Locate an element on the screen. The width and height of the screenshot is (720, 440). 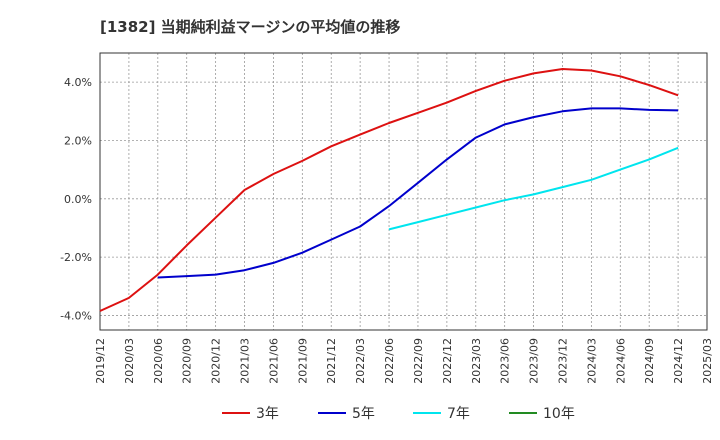
x-tick-label: 2021/03 is located at coordinates (245, 361).